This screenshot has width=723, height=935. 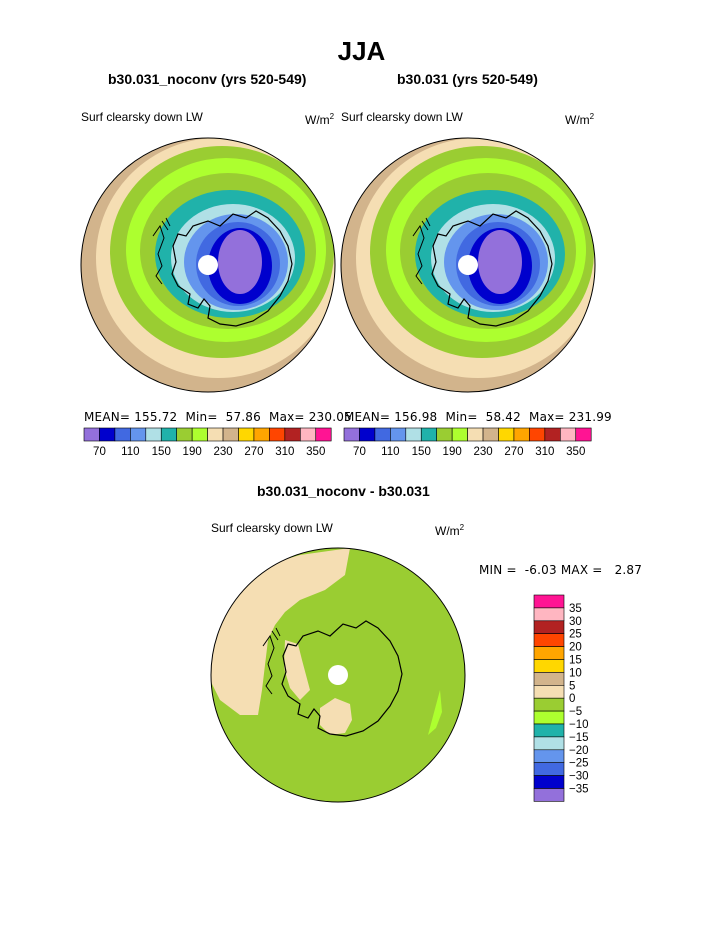 I want to click on colorbar-tick-label: 70, so click(x=99, y=452).